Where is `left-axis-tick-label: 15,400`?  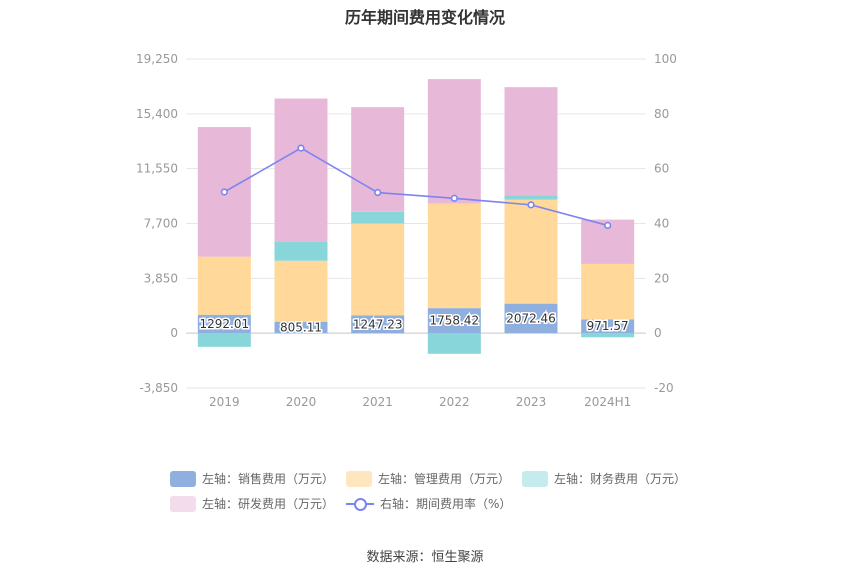
left-axis-tick-label: 15,400 is located at coordinates (157, 114).